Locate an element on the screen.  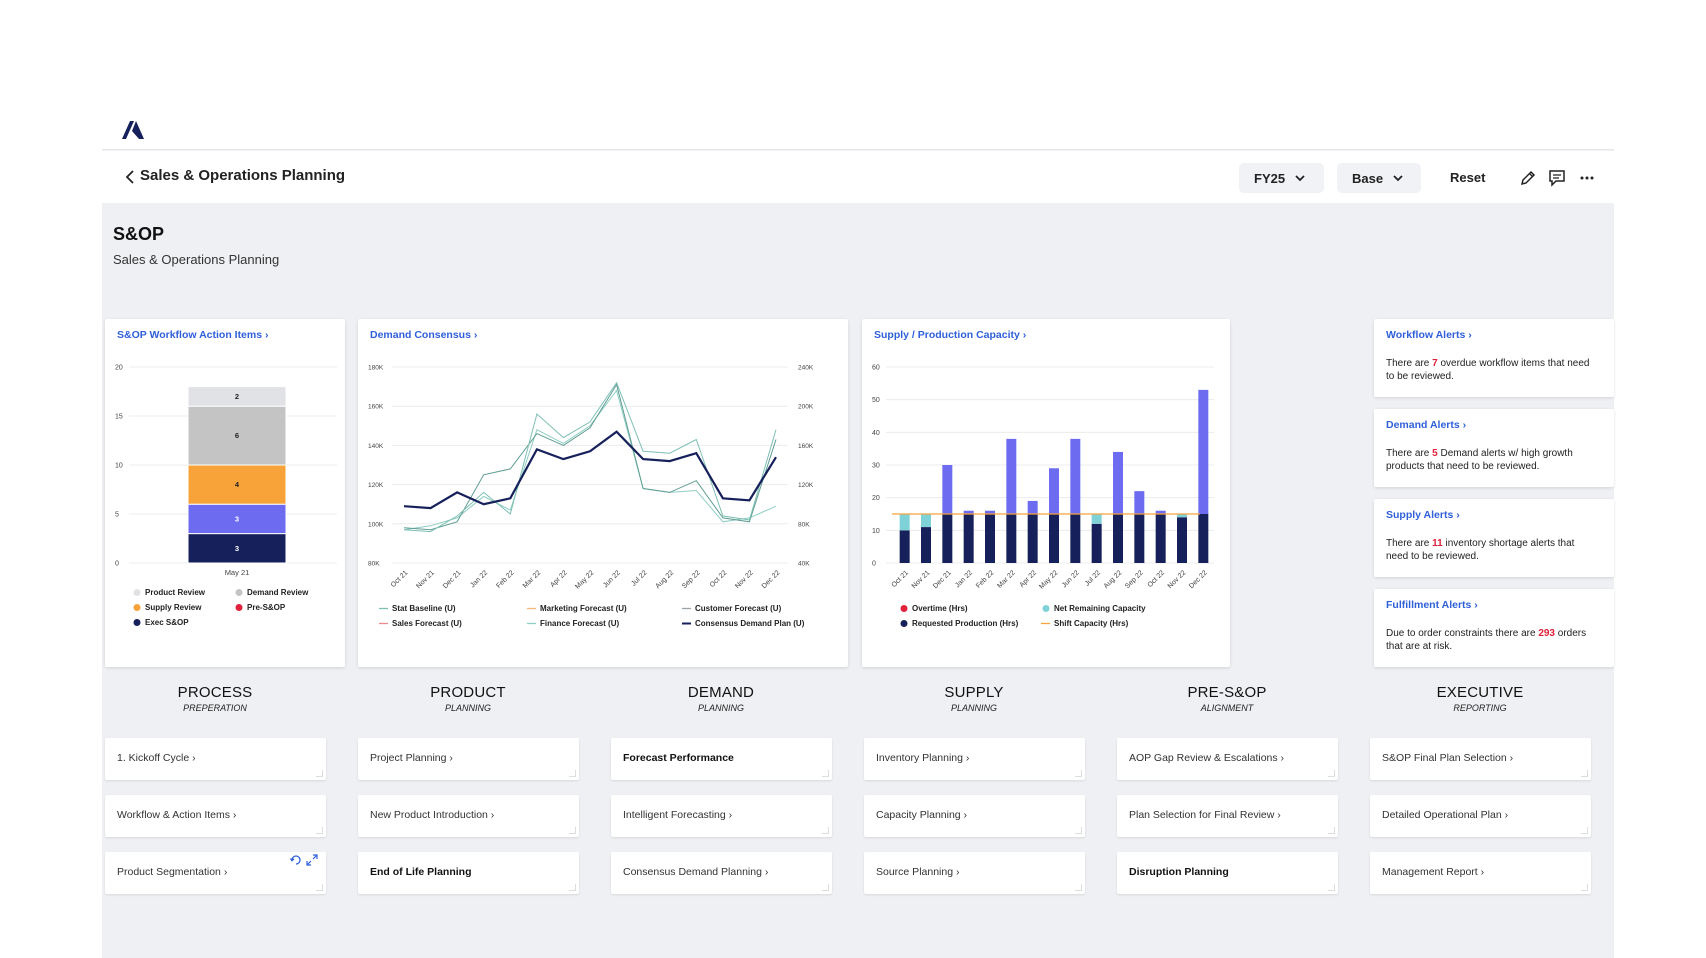
supply-legend-label: Requested Production (Hrs) is located at coordinates (965, 623).